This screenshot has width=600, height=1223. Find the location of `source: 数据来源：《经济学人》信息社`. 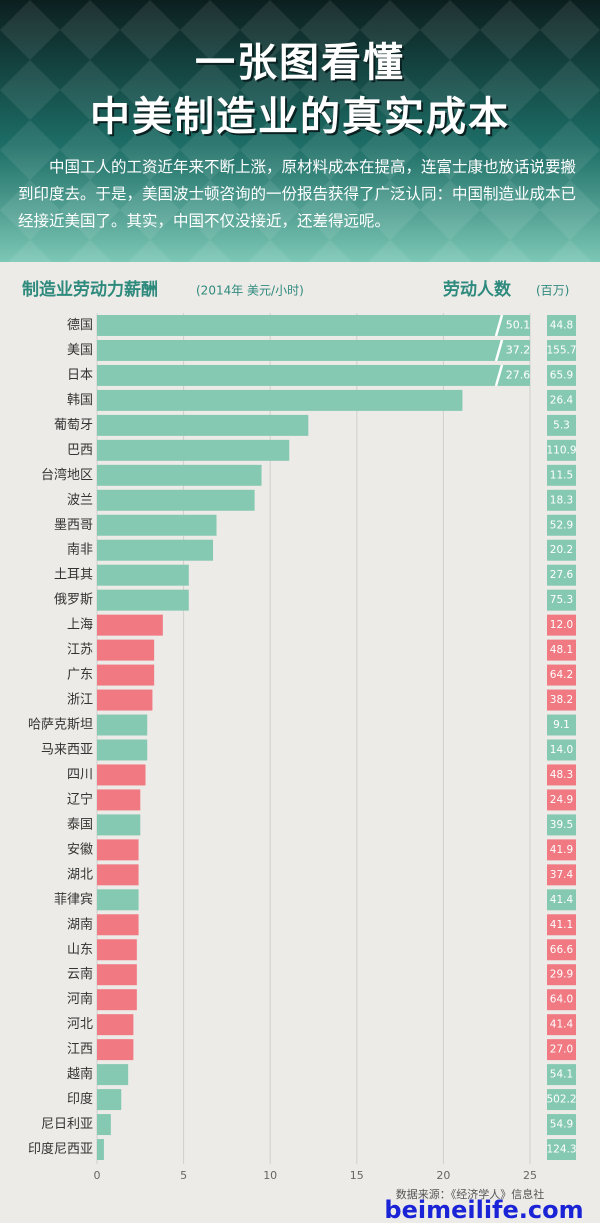

source: 数据来源：《经济学人》信息社 is located at coordinates (470, 1194).